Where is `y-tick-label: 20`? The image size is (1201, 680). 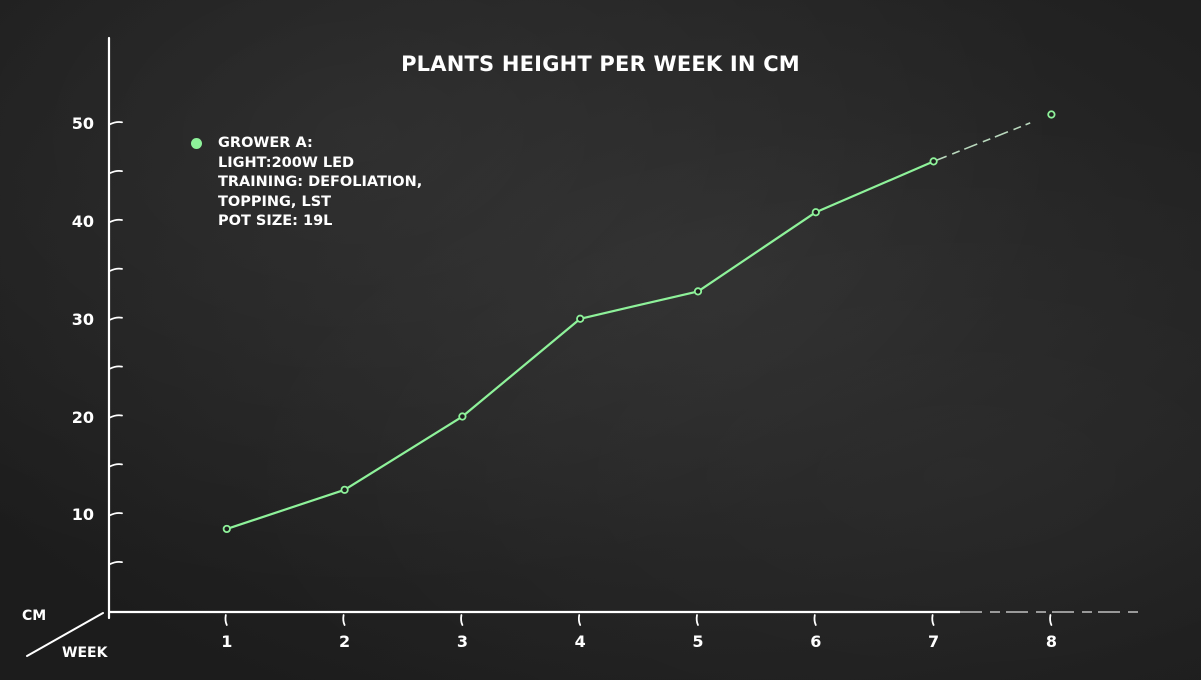
y-tick-label: 20 is located at coordinates (82, 417).